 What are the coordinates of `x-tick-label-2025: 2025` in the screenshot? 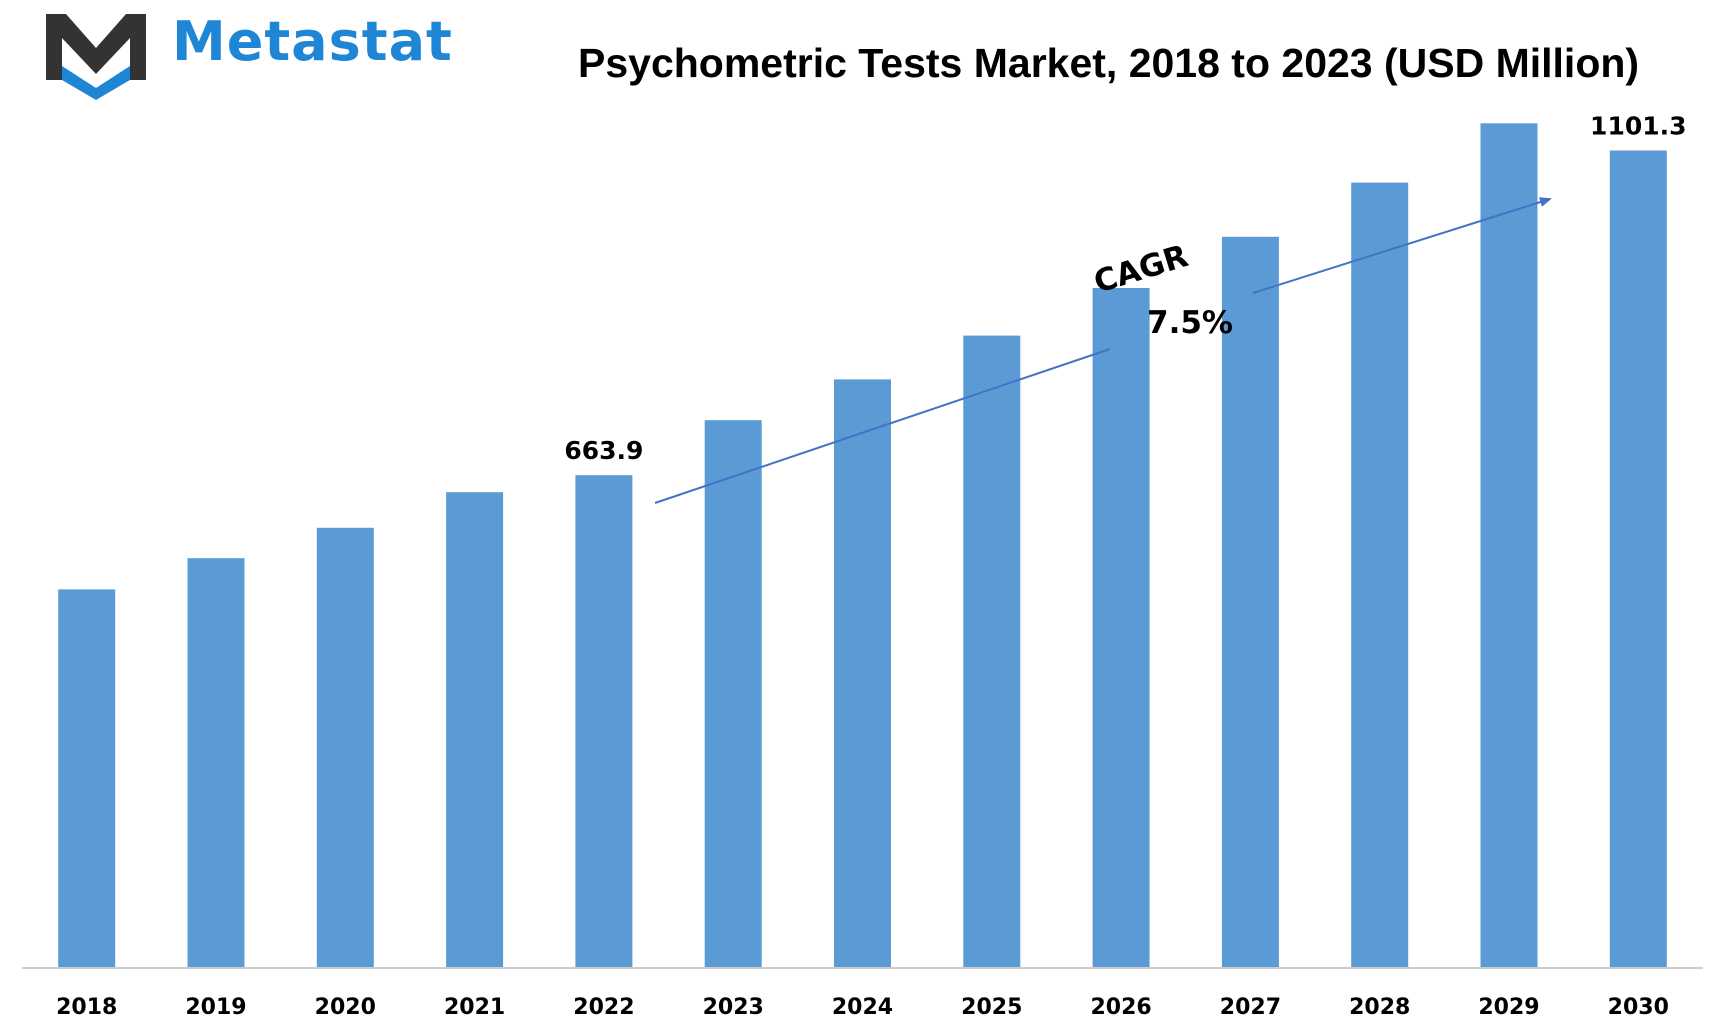 It's located at (991, 1007).